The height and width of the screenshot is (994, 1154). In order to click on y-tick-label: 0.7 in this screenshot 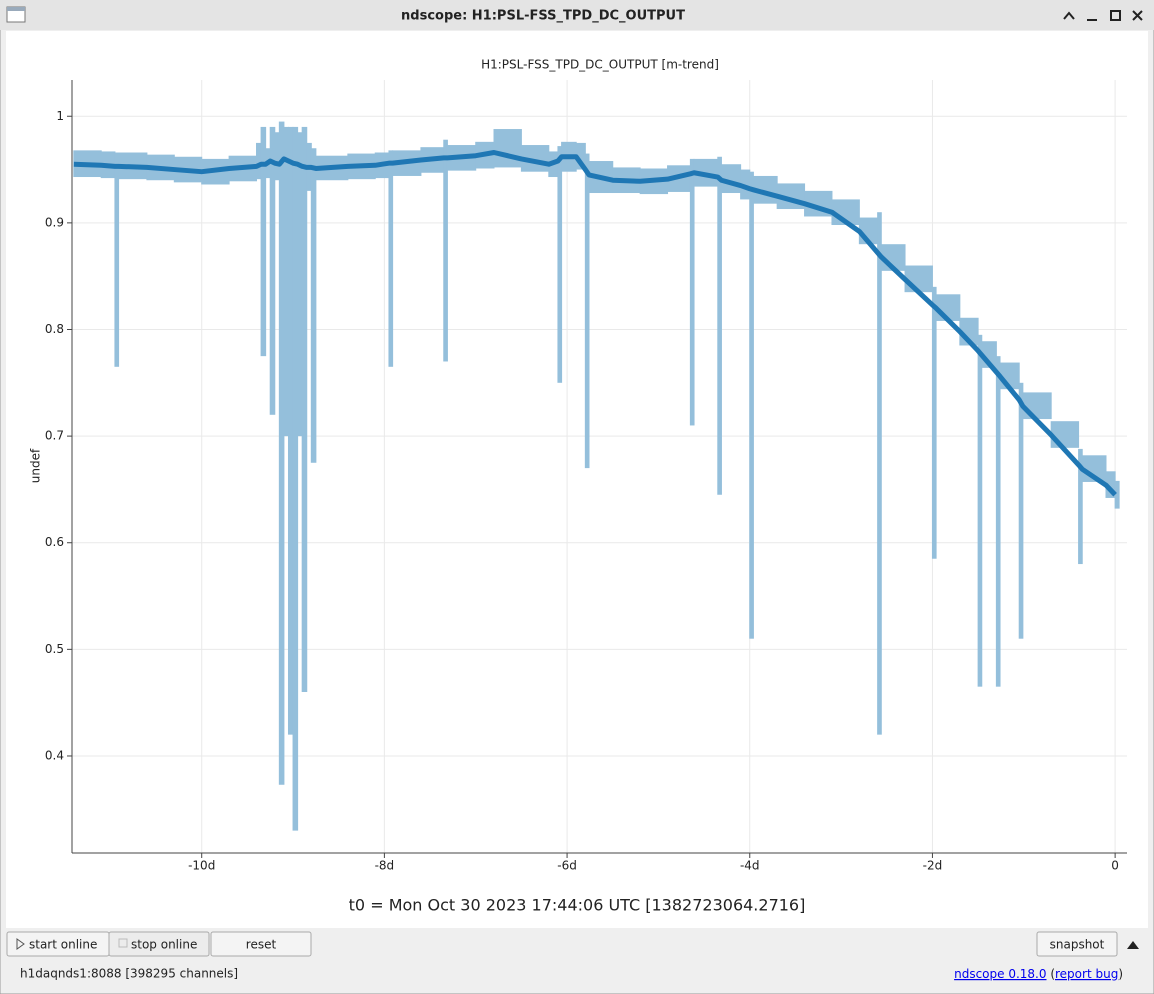, I will do `click(54, 436)`.